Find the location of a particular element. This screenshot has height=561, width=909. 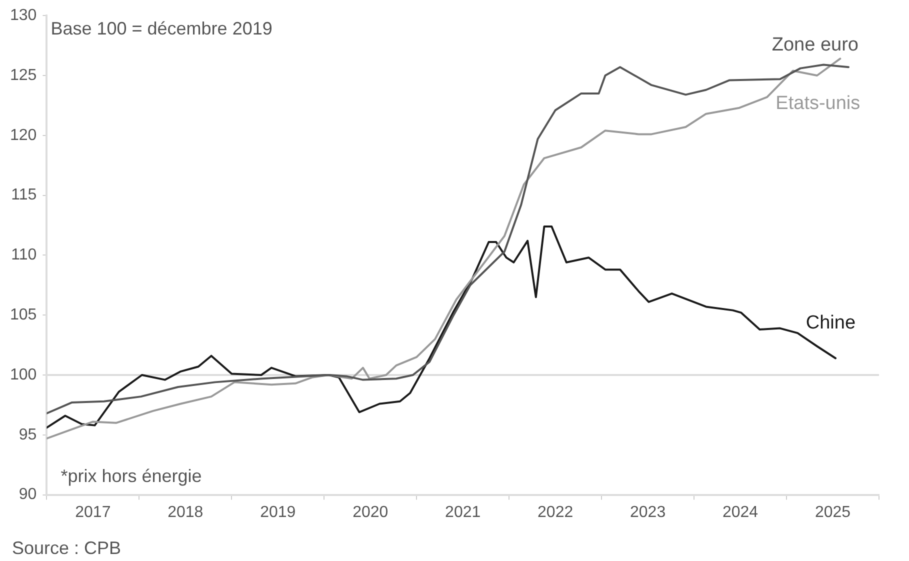

y-tick-label: 115 is located at coordinates (24, 195).